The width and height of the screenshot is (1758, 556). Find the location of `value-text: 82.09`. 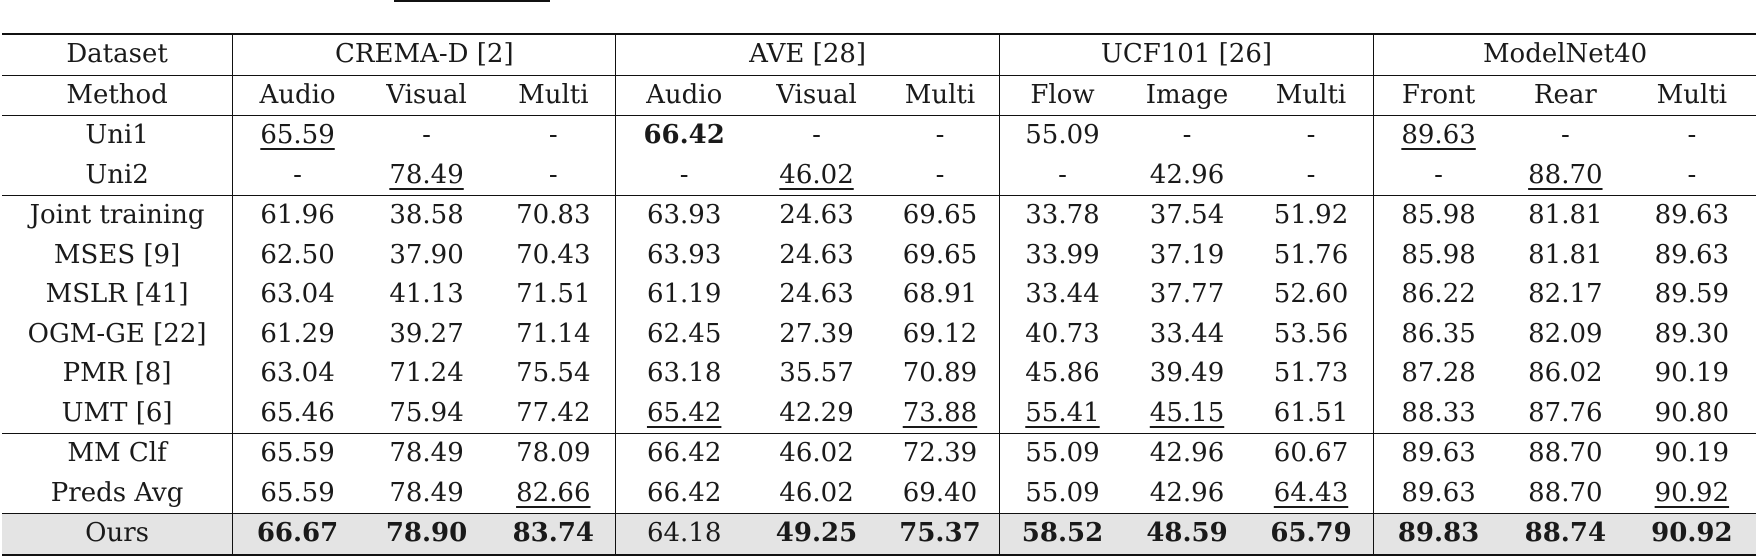

value-text: 82.09 is located at coordinates (1565, 333).